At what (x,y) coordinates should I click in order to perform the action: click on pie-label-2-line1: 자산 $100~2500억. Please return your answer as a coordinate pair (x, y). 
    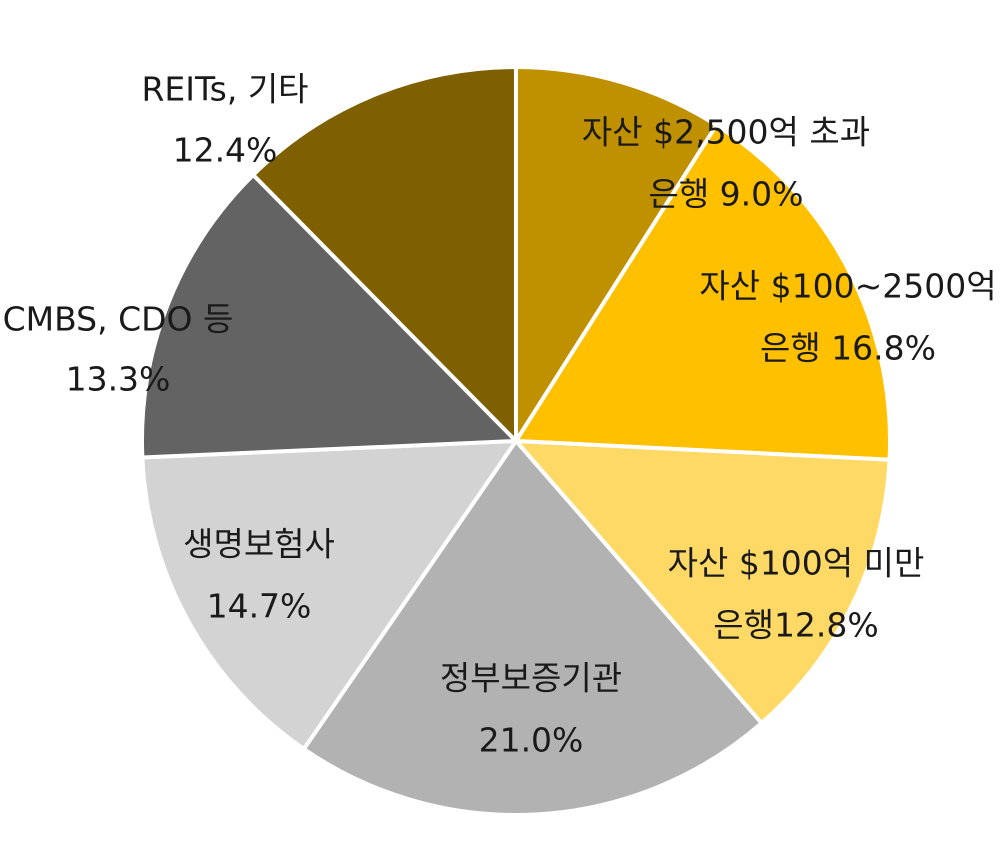
    Looking at the image, I should click on (847, 286).